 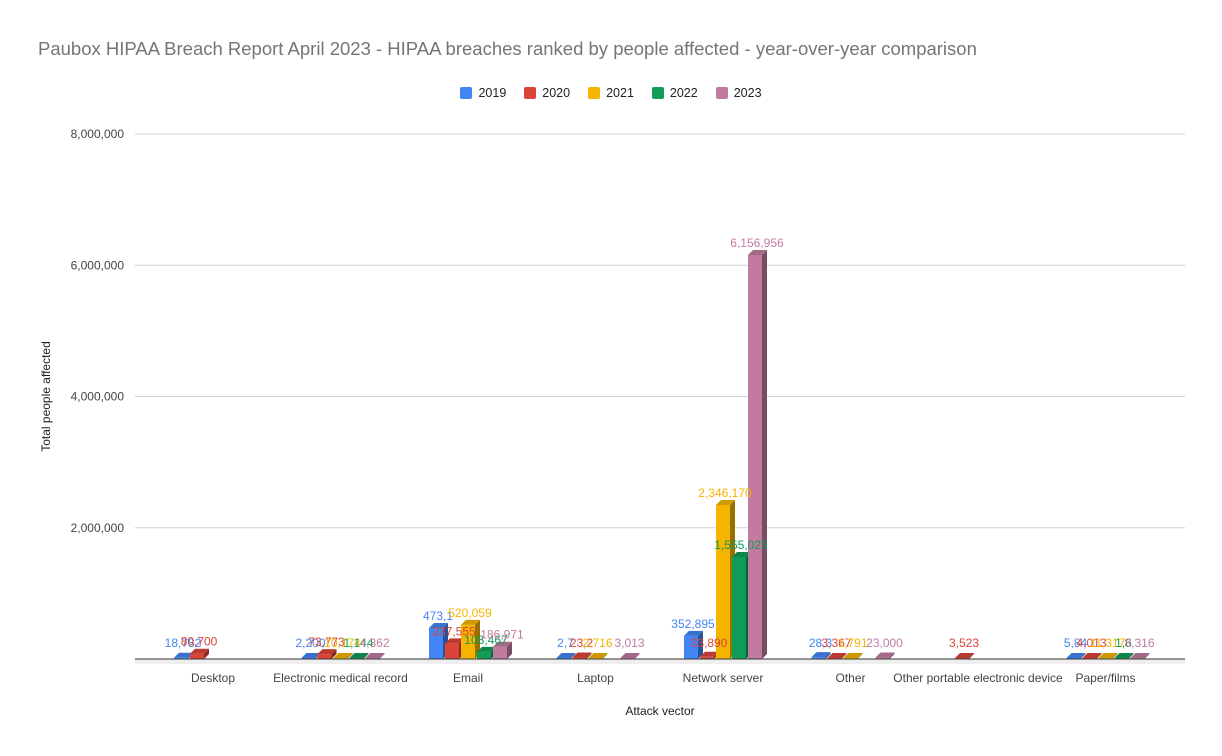 I want to click on data-label: 520,059, so click(x=470, y=613).